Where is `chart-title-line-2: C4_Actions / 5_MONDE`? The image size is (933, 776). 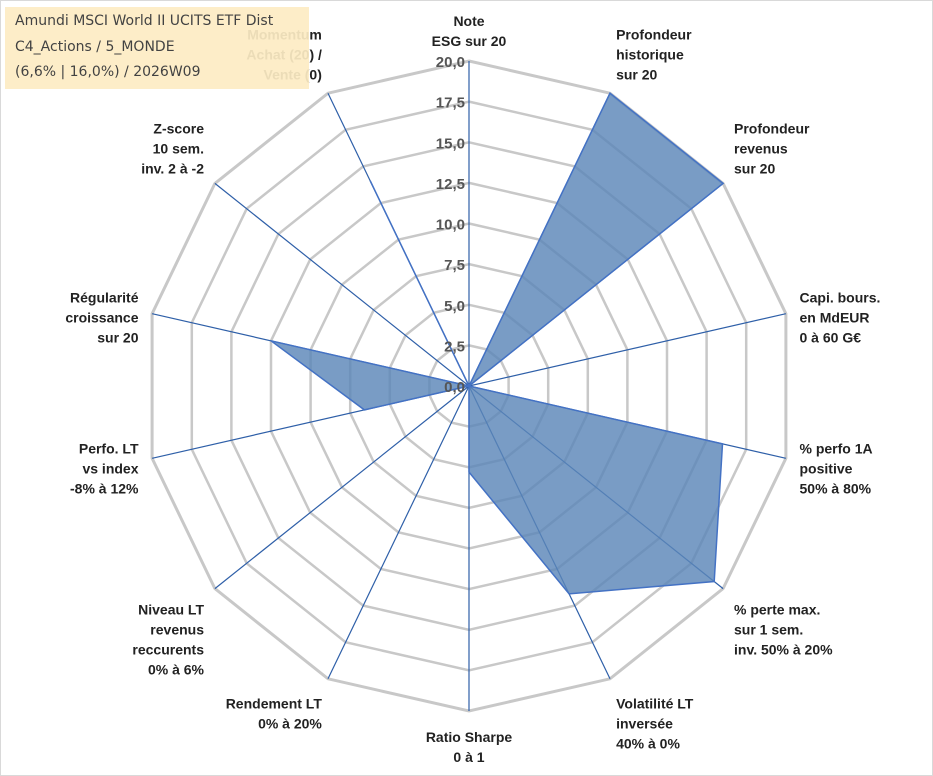 chart-title-line-2: C4_Actions / 5_MONDE is located at coordinates (95, 47).